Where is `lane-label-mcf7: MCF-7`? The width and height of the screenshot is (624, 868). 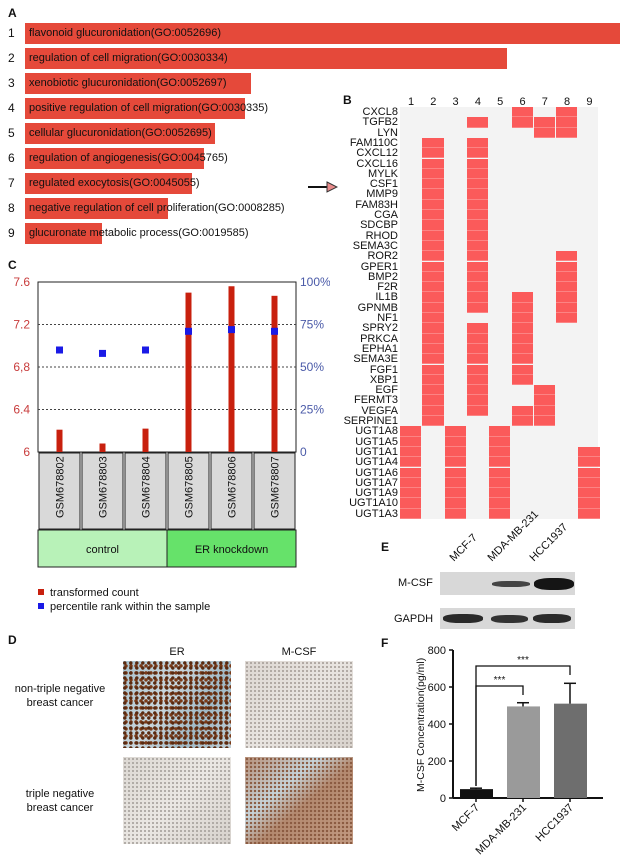 lane-label-mcf7: MCF-7 is located at coordinates (463, 547).